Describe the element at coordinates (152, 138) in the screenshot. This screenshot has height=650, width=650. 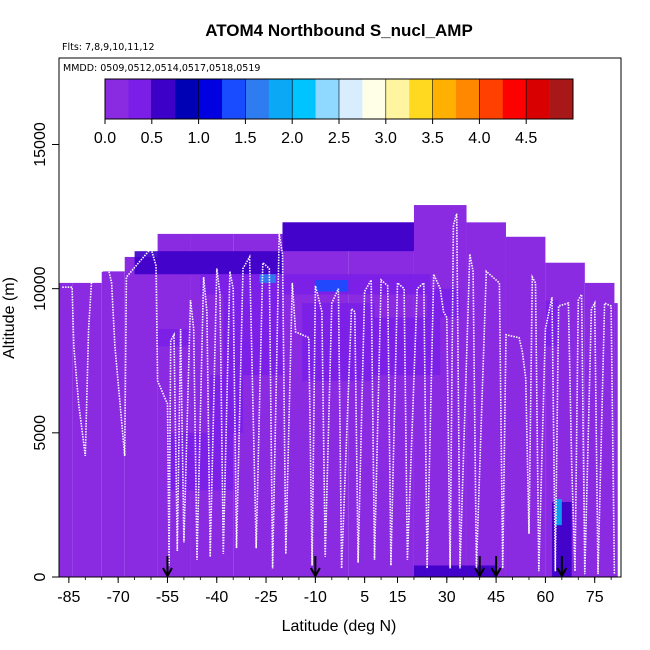
I see `colorbar-tick-label: 0.5` at that location.